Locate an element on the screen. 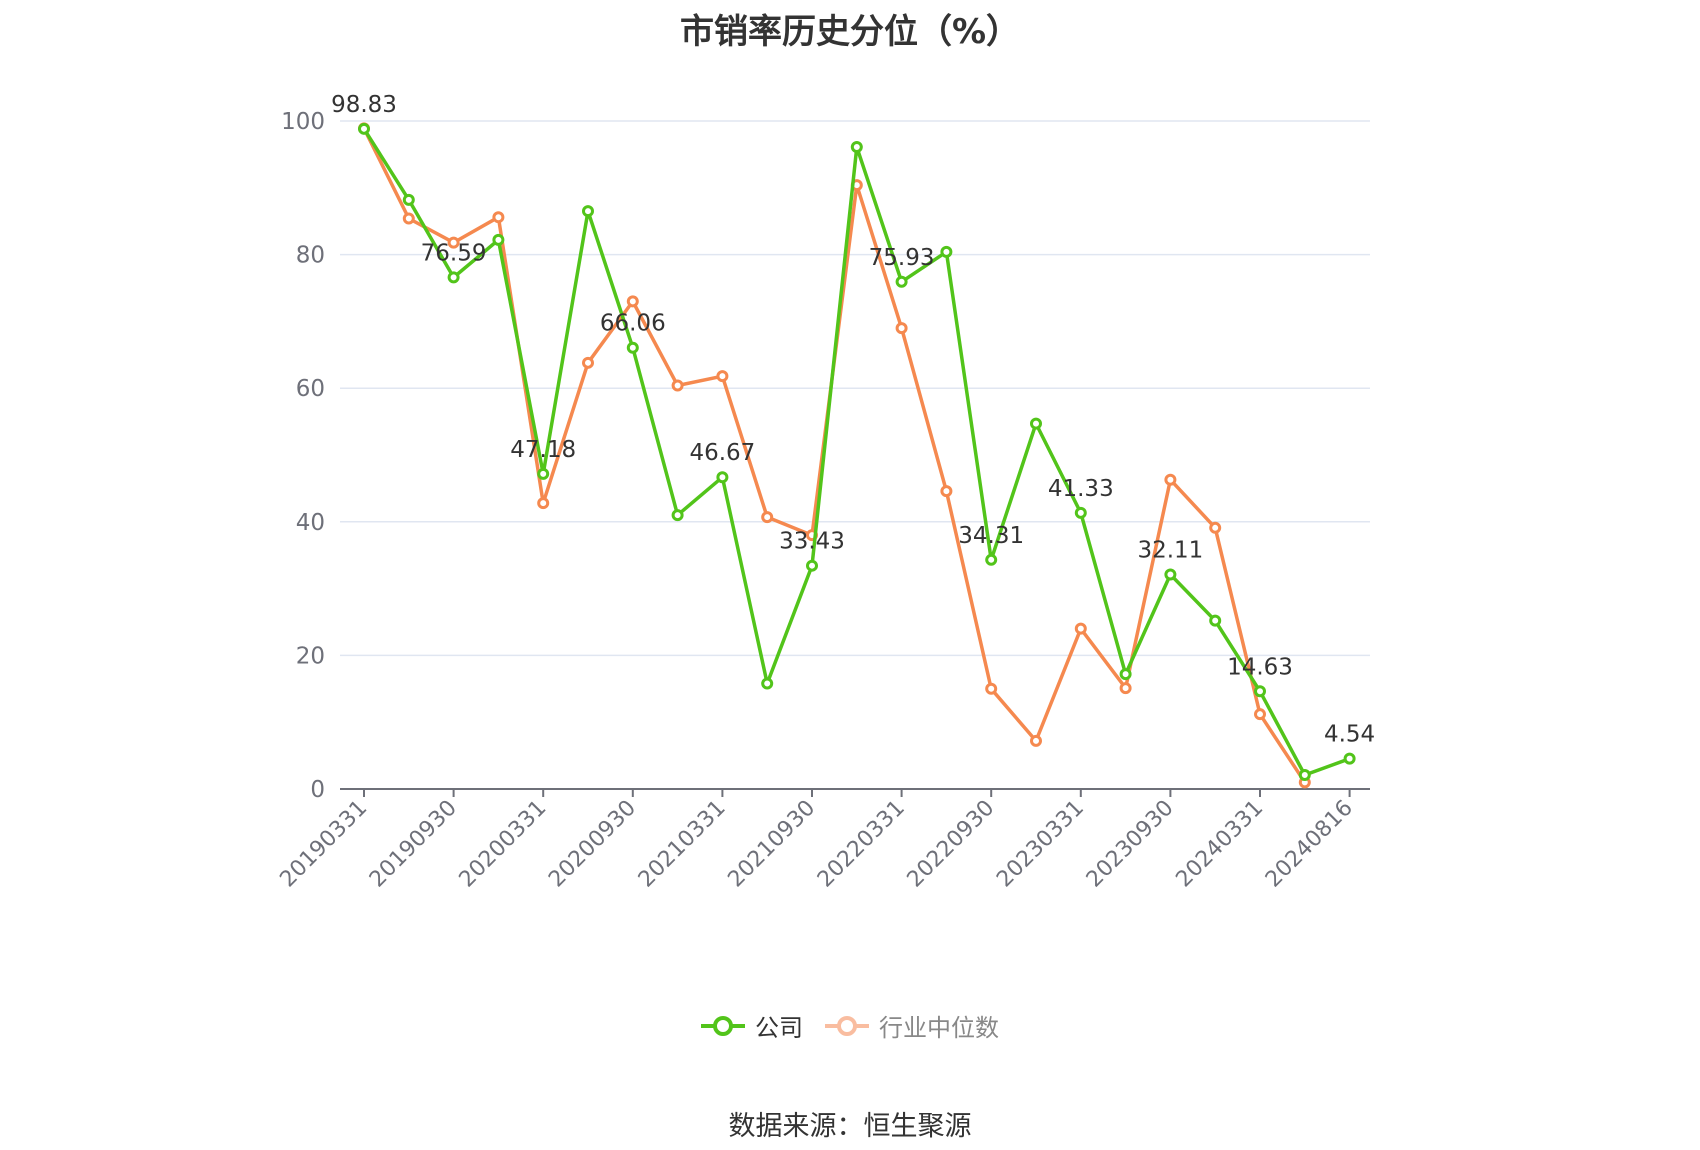 This screenshot has width=1700, height=1150. y-tick-label: 0 is located at coordinates (317, 790).